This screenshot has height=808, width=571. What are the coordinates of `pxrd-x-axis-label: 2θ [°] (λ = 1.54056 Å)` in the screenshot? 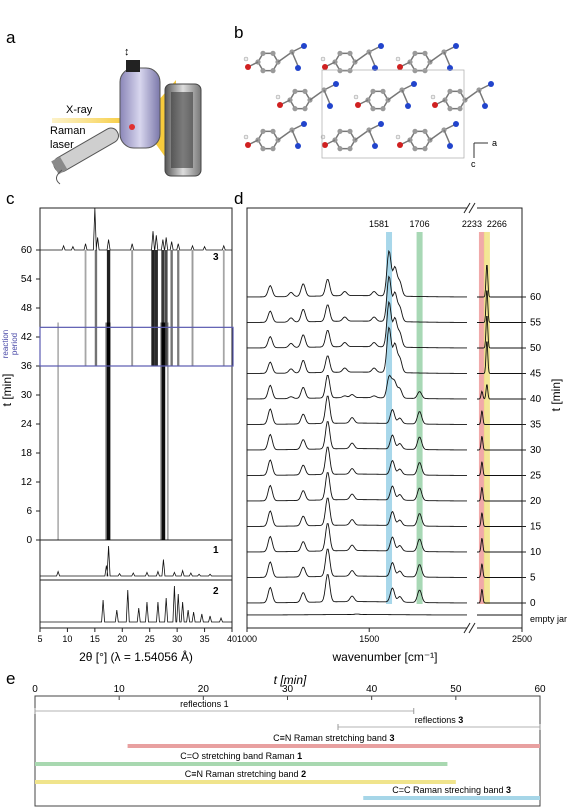 It's located at (136, 656).